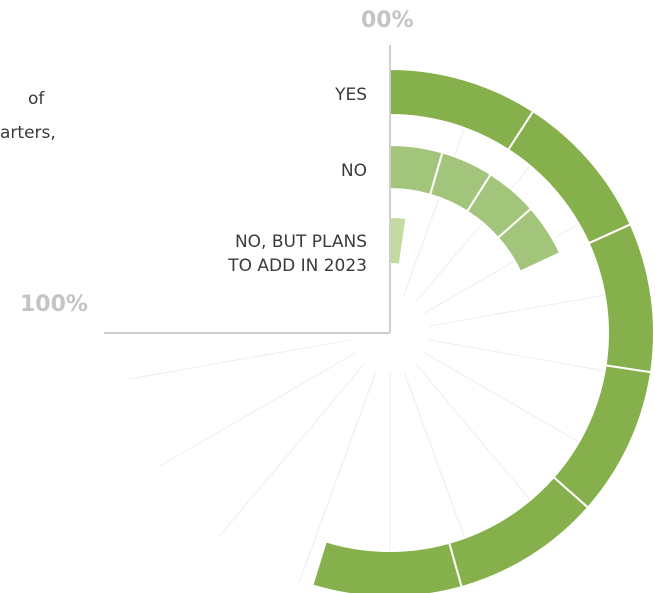 This screenshot has height=593, width=655. Describe the element at coordinates (387, 20) in the screenshot. I see `axis-start-label: 00%` at that location.